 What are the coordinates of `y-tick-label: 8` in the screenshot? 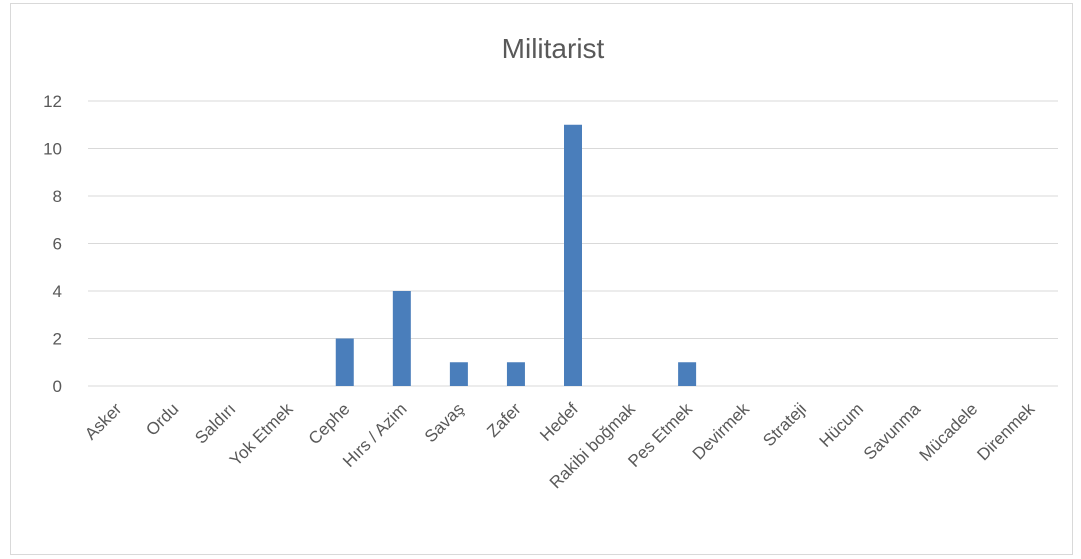 It's located at (57, 196).